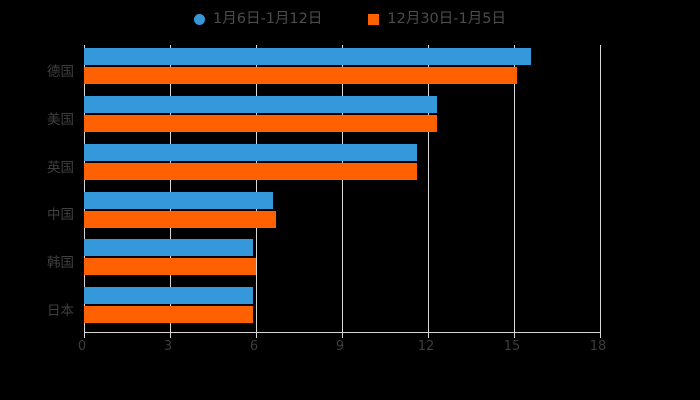 The height and width of the screenshot is (400, 700). I want to click on legend-label-series-1: 12月30日-1月5日, so click(446, 18).